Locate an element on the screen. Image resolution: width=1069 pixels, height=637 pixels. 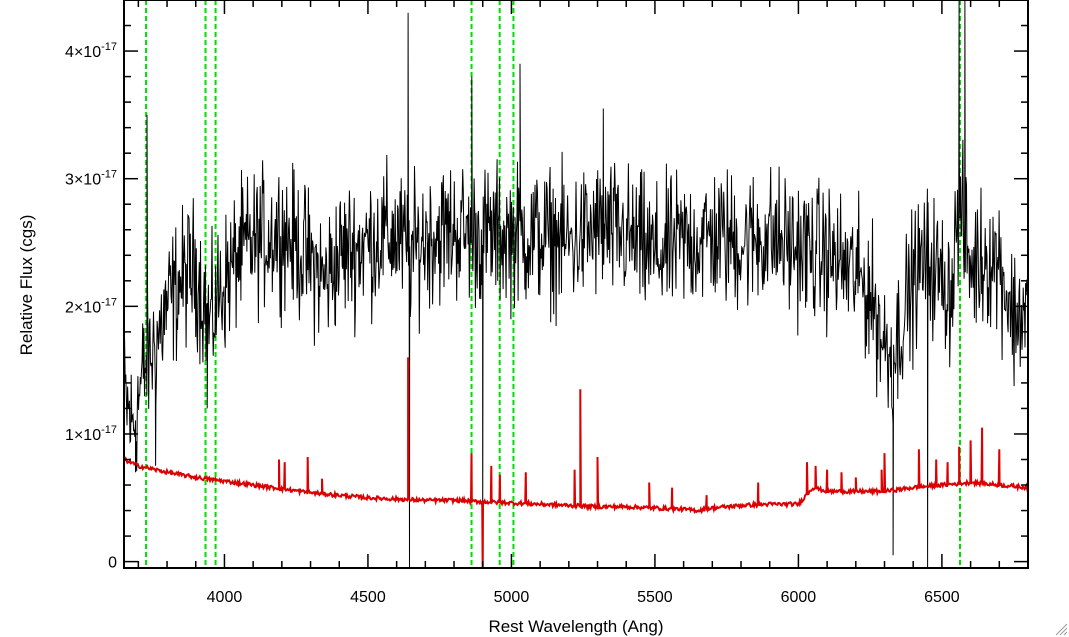
x-tick-label: 4500 is located at coordinates (368, 597).